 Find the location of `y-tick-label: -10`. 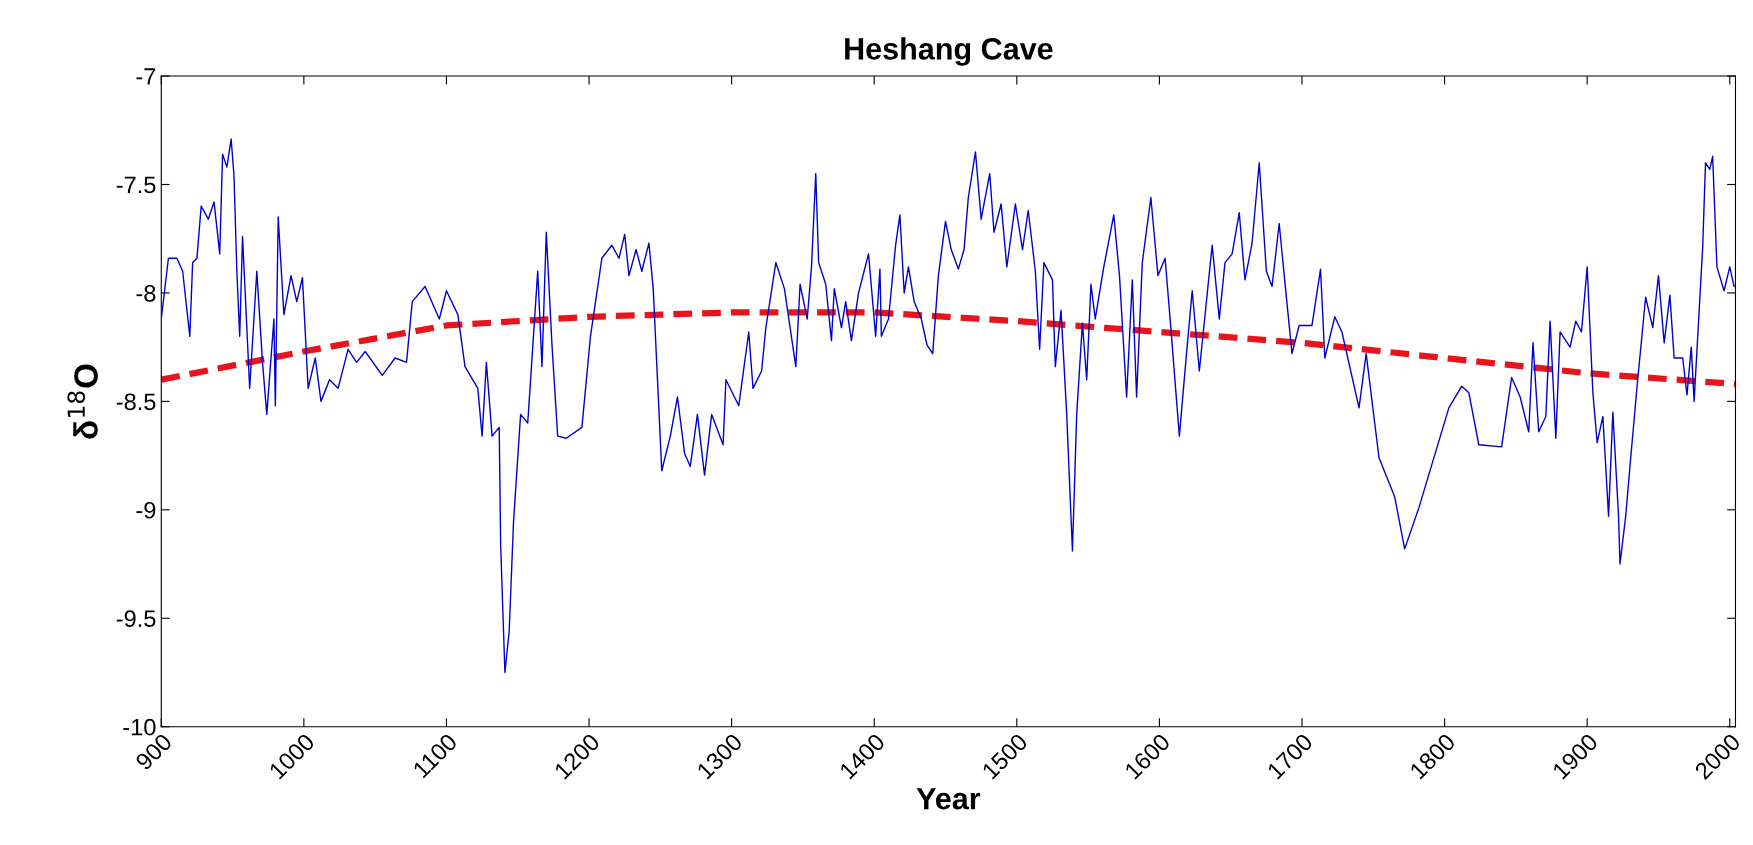

y-tick-label: -10 is located at coordinates (139, 727).